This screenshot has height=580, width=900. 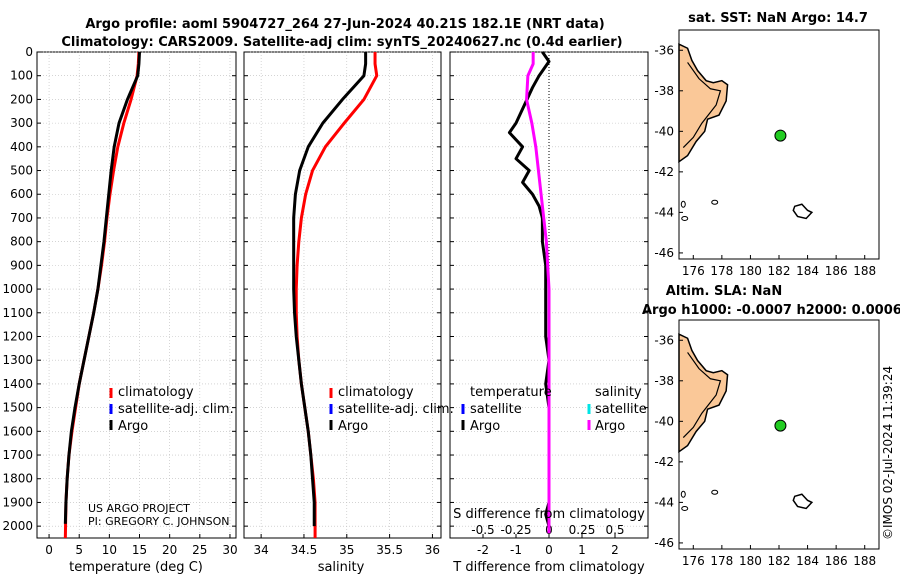 I want to click on project-label: US ARGO PROJECT, so click(x=139, y=508).